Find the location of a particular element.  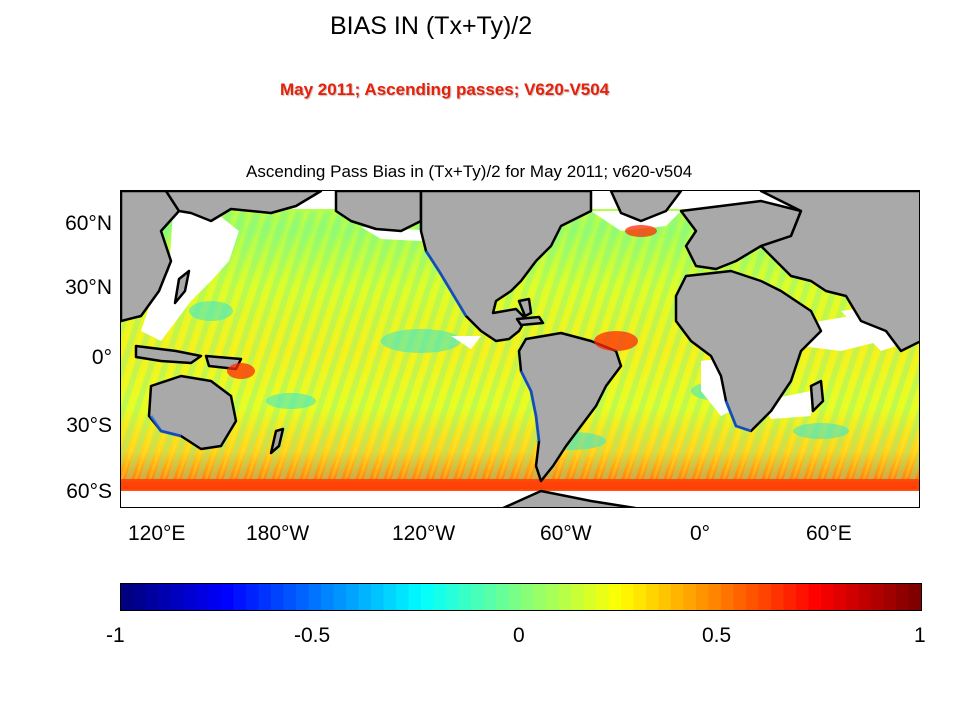

land-cuba is located at coordinates (530, 321).